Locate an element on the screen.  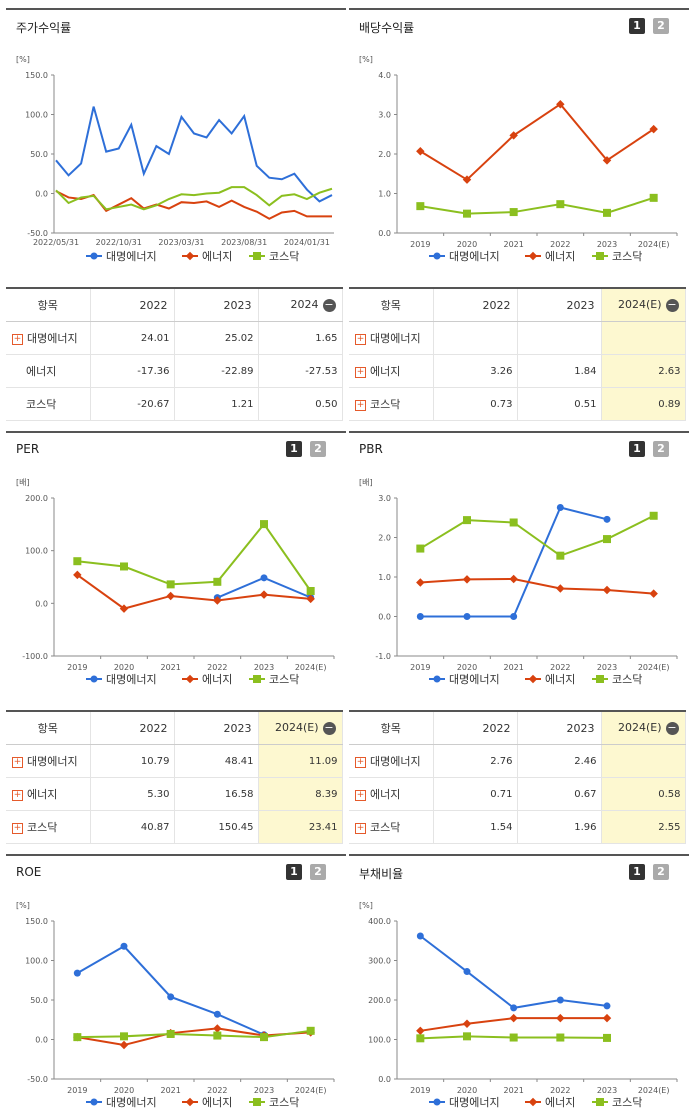
table-row: + 에너지 3.26 1.84 2.63 is located at coordinates (517, 371).